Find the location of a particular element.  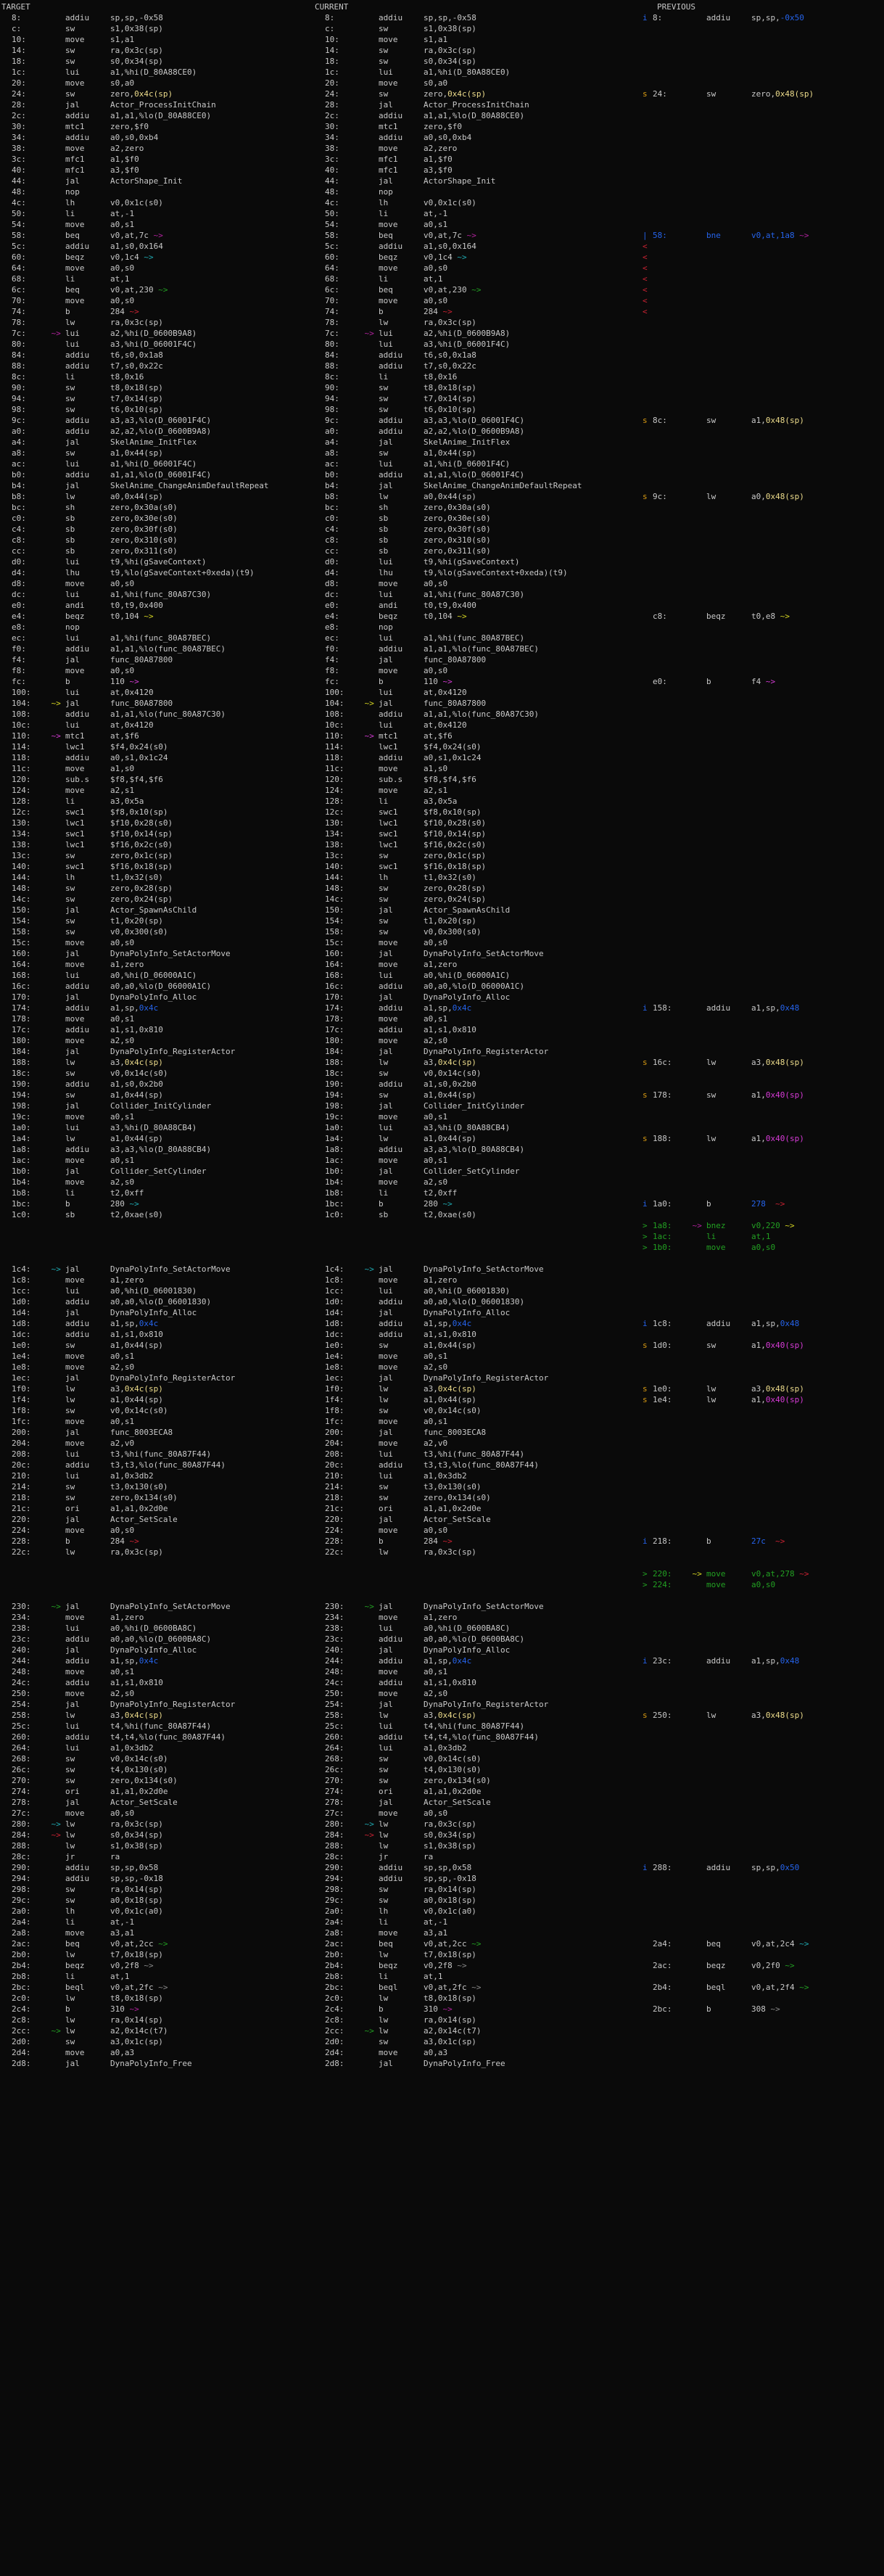

target-cell: 84: addiu t6,s0,0x1a8 is located at coordinates (156, 355).